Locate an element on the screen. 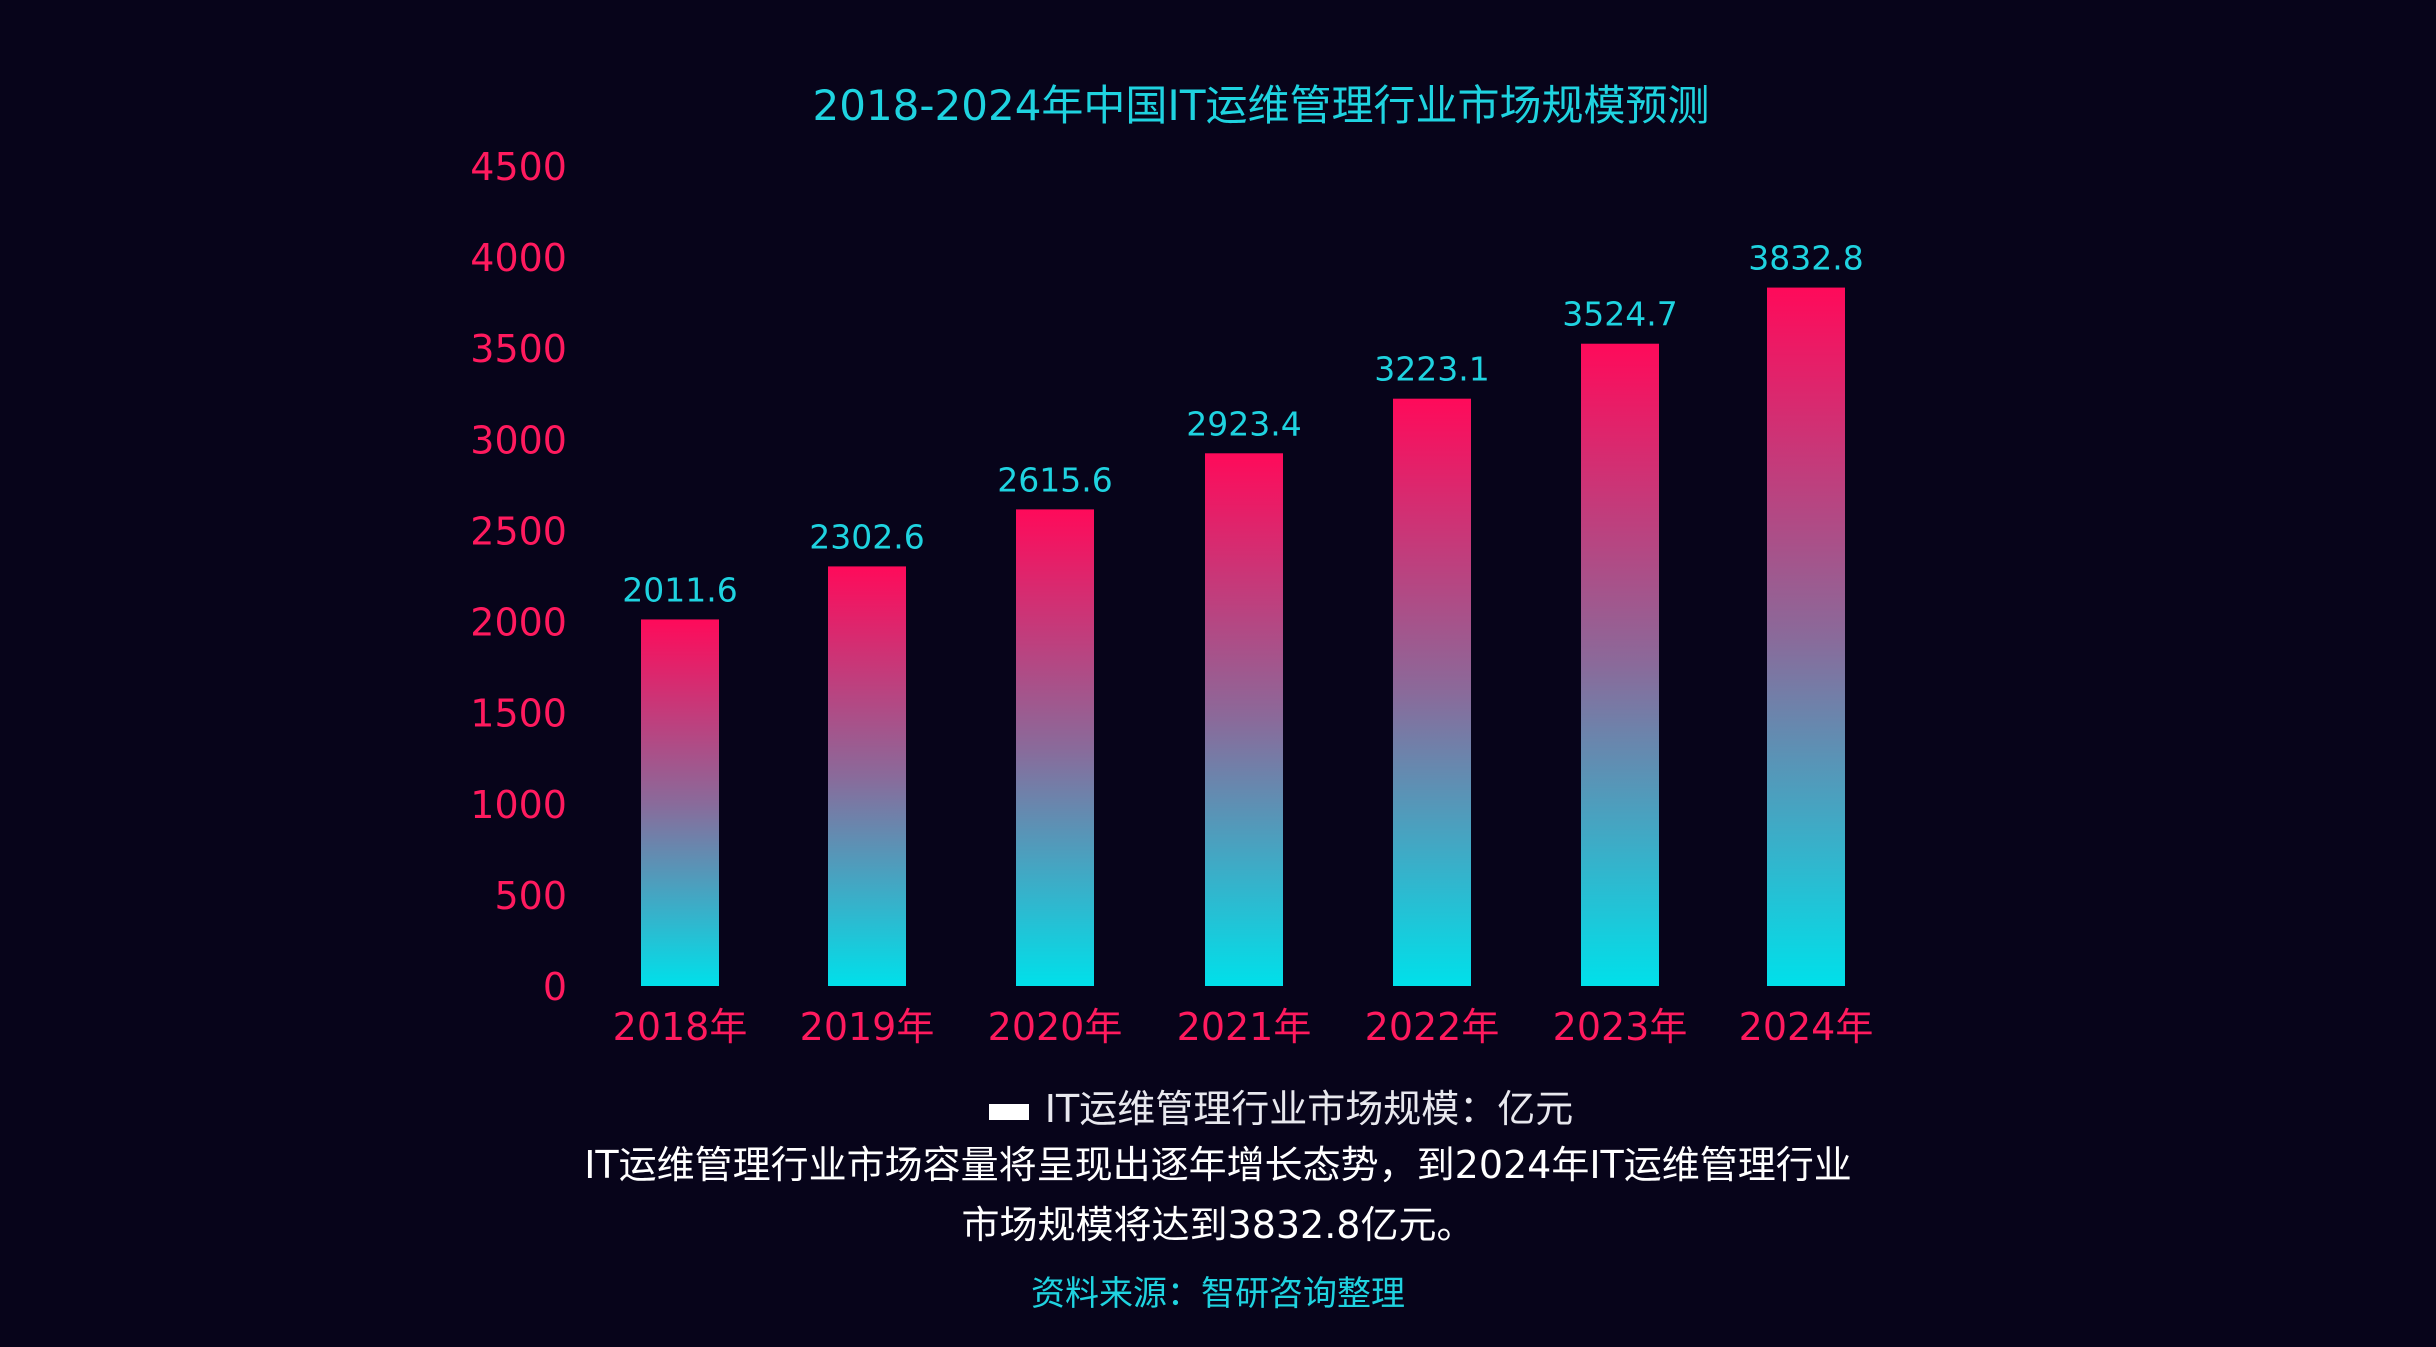  x-tick-label: 2023年 is located at coordinates (1620, 1027).